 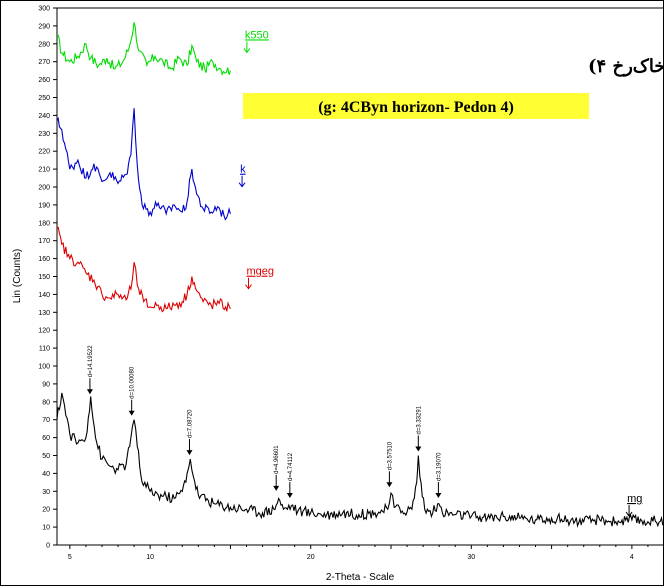 What do you see at coordinates (44, 98) in the screenshot?
I see `y-tick-label: 250` at bounding box center [44, 98].